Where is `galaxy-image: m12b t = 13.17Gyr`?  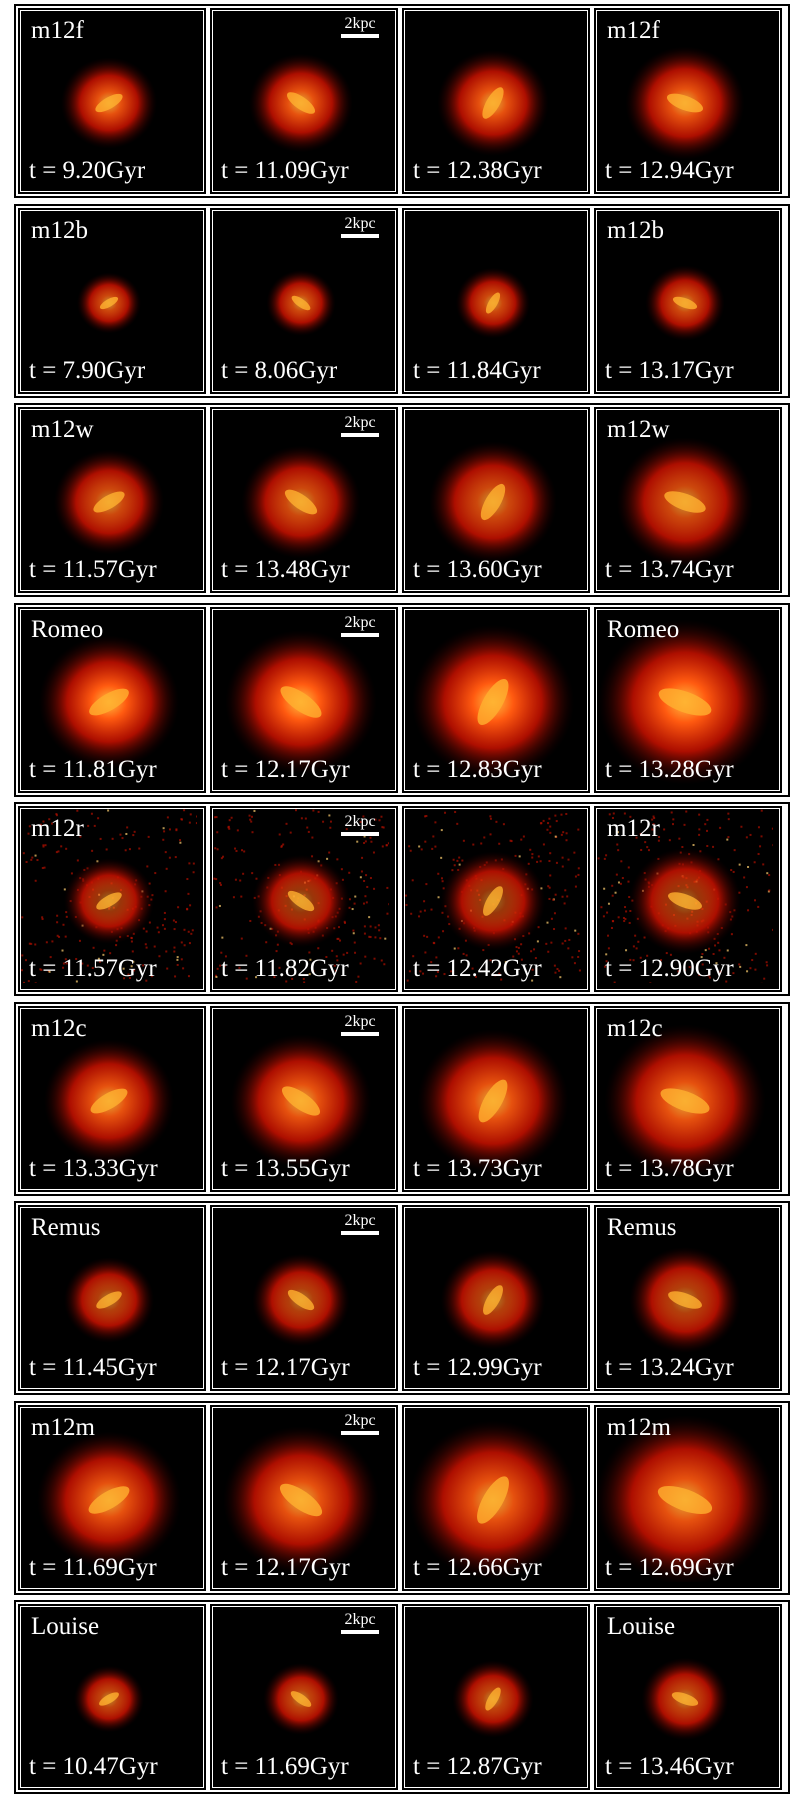 galaxy-image: m12b t = 13.17Gyr is located at coordinates (688, 300).